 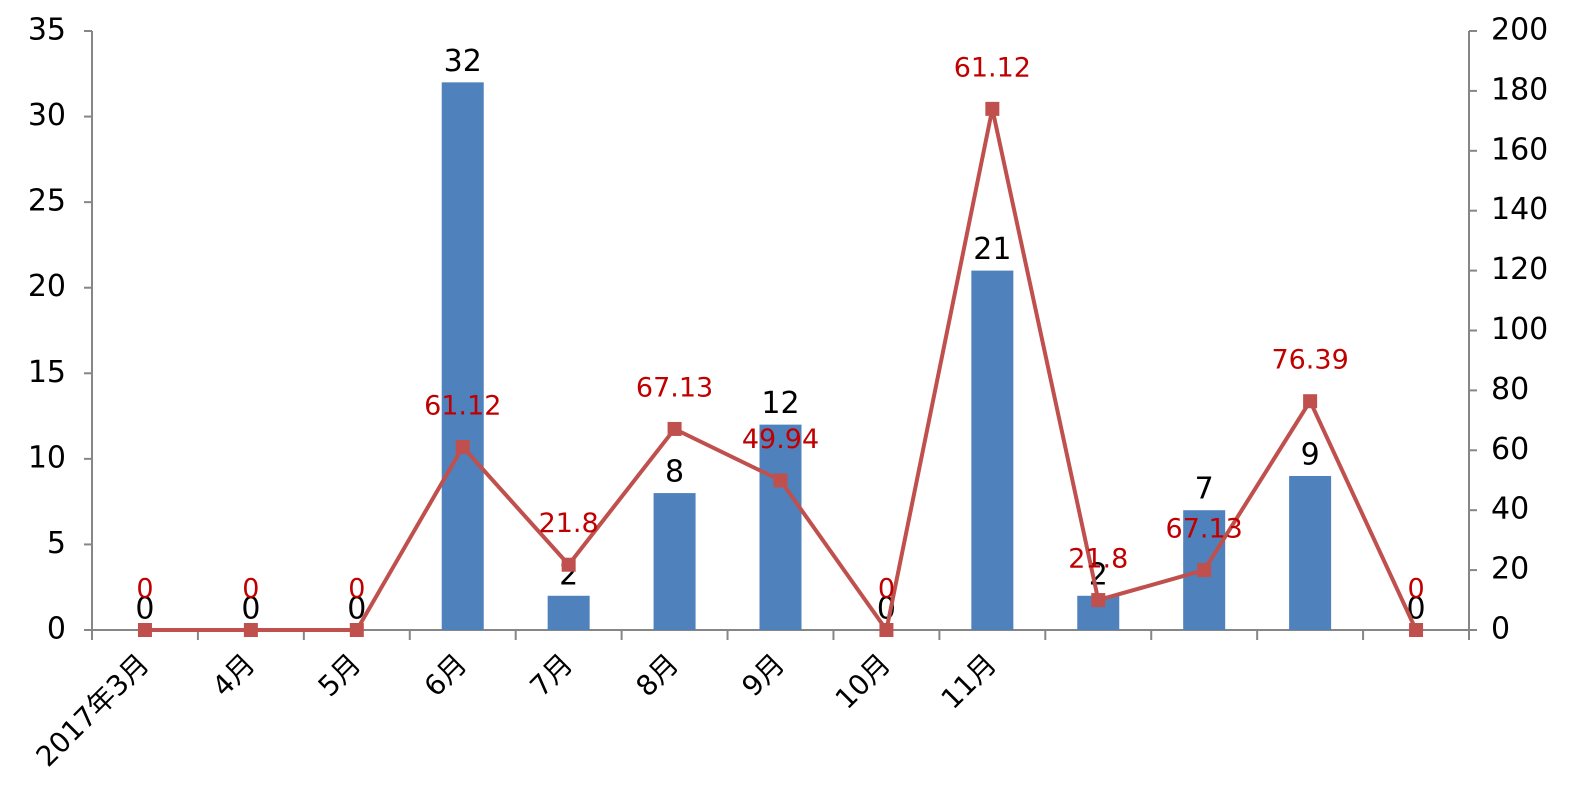 What do you see at coordinates (657, 675) in the screenshot?
I see `x-tick-label: 8月` at bounding box center [657, 675].